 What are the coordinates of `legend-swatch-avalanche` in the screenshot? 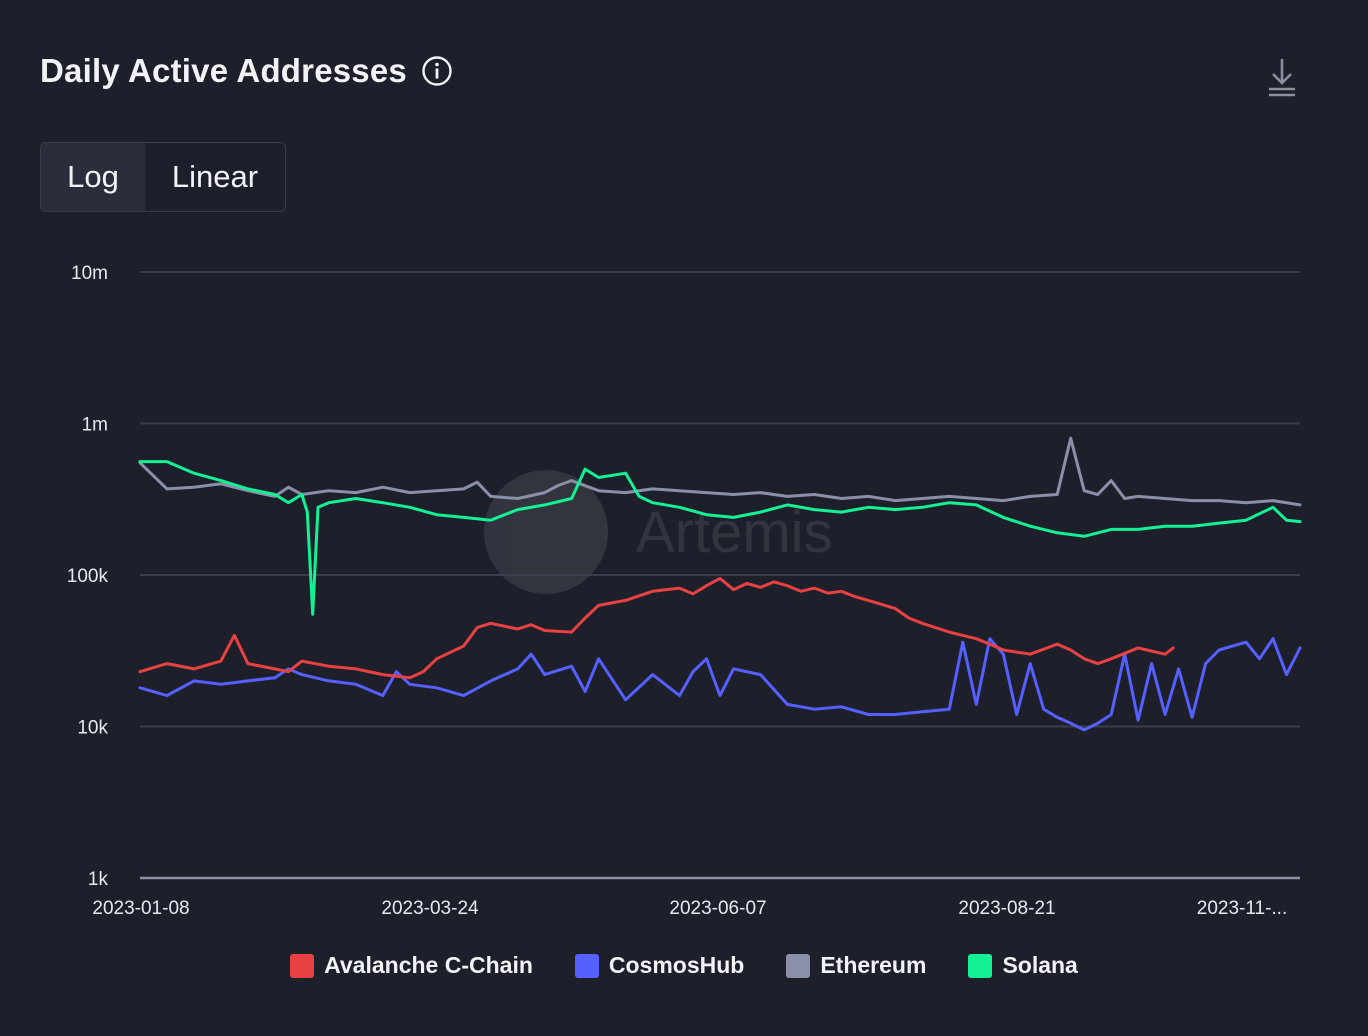 It's located at (302, 965).